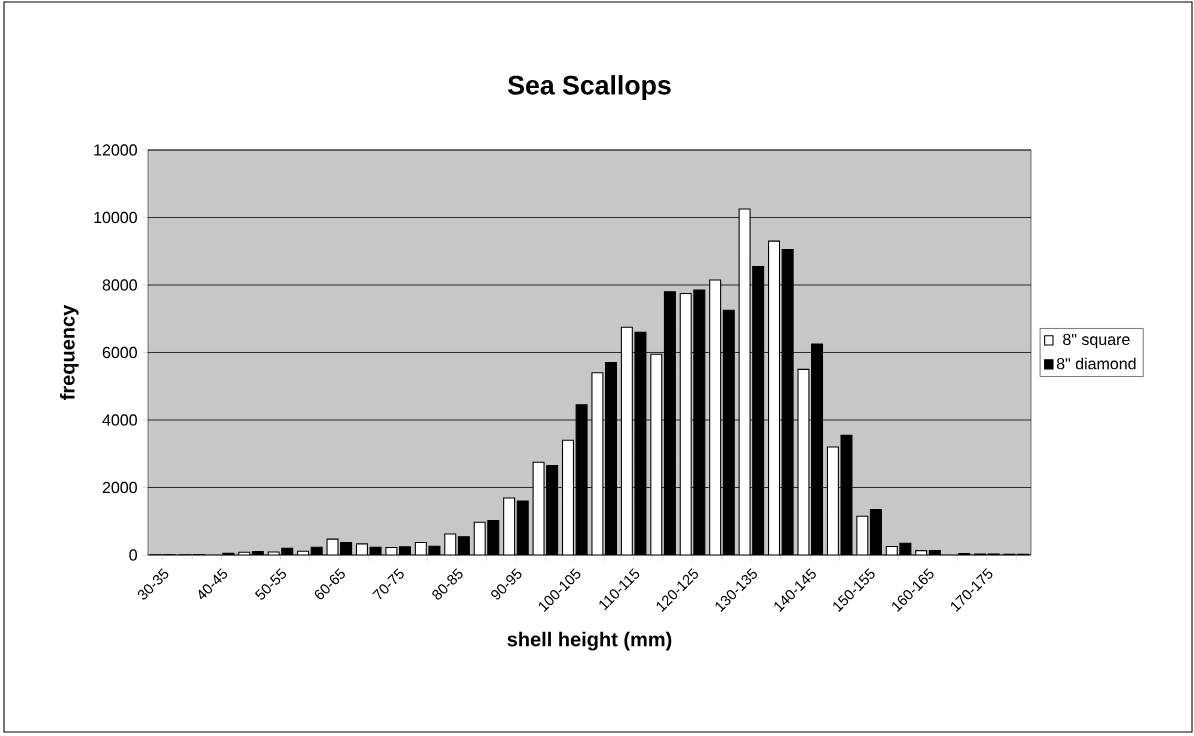 The image size is (1194, 736). I want to click on y-tick-label: 12000, so click(115, 150).